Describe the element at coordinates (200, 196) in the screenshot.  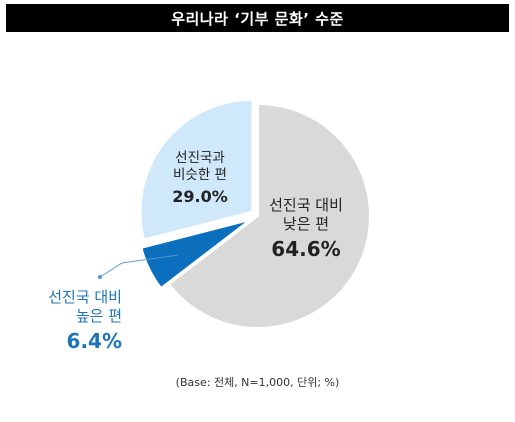
I see `slice-value-similar: 29.0%` at that location.